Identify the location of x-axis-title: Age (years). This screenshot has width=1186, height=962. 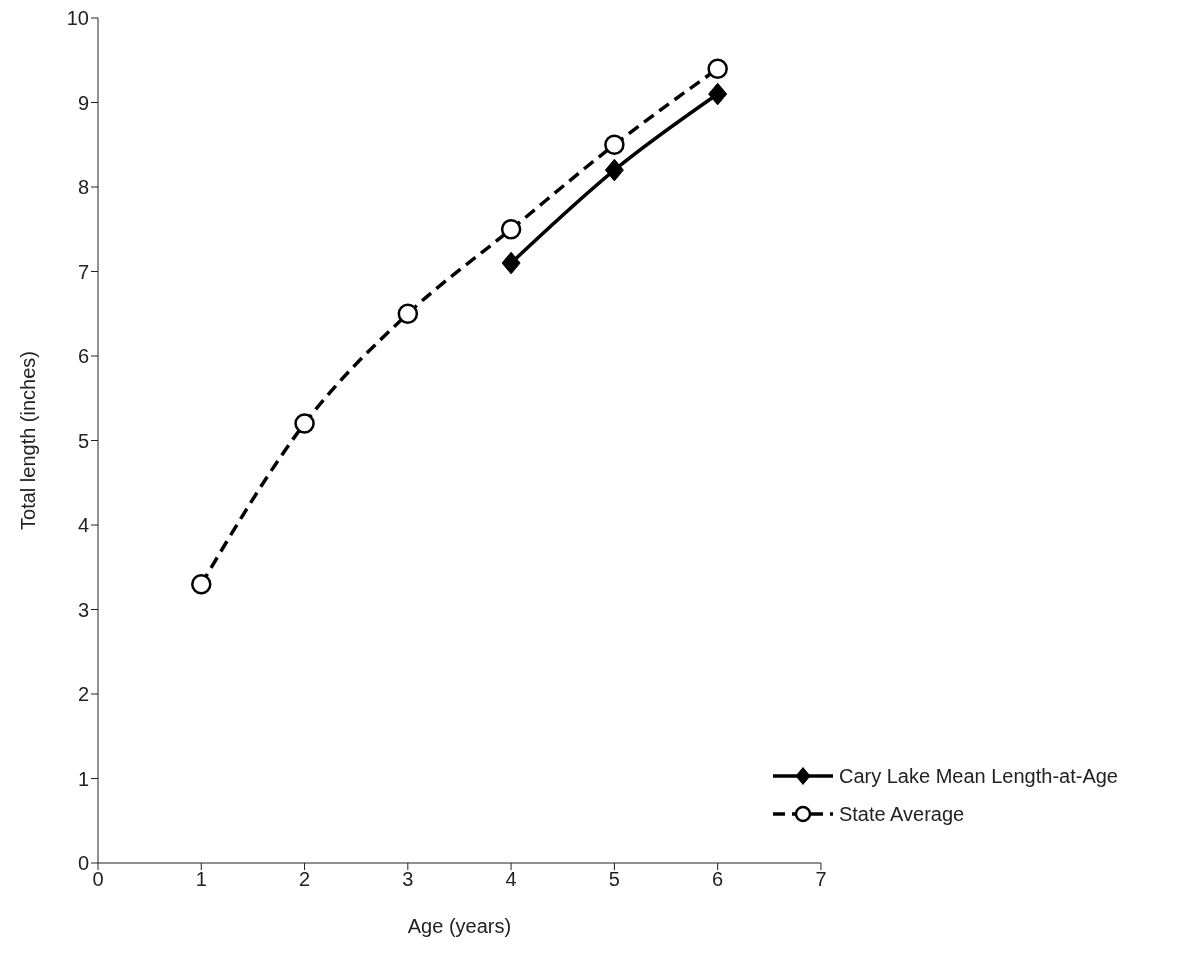
(459, 926).